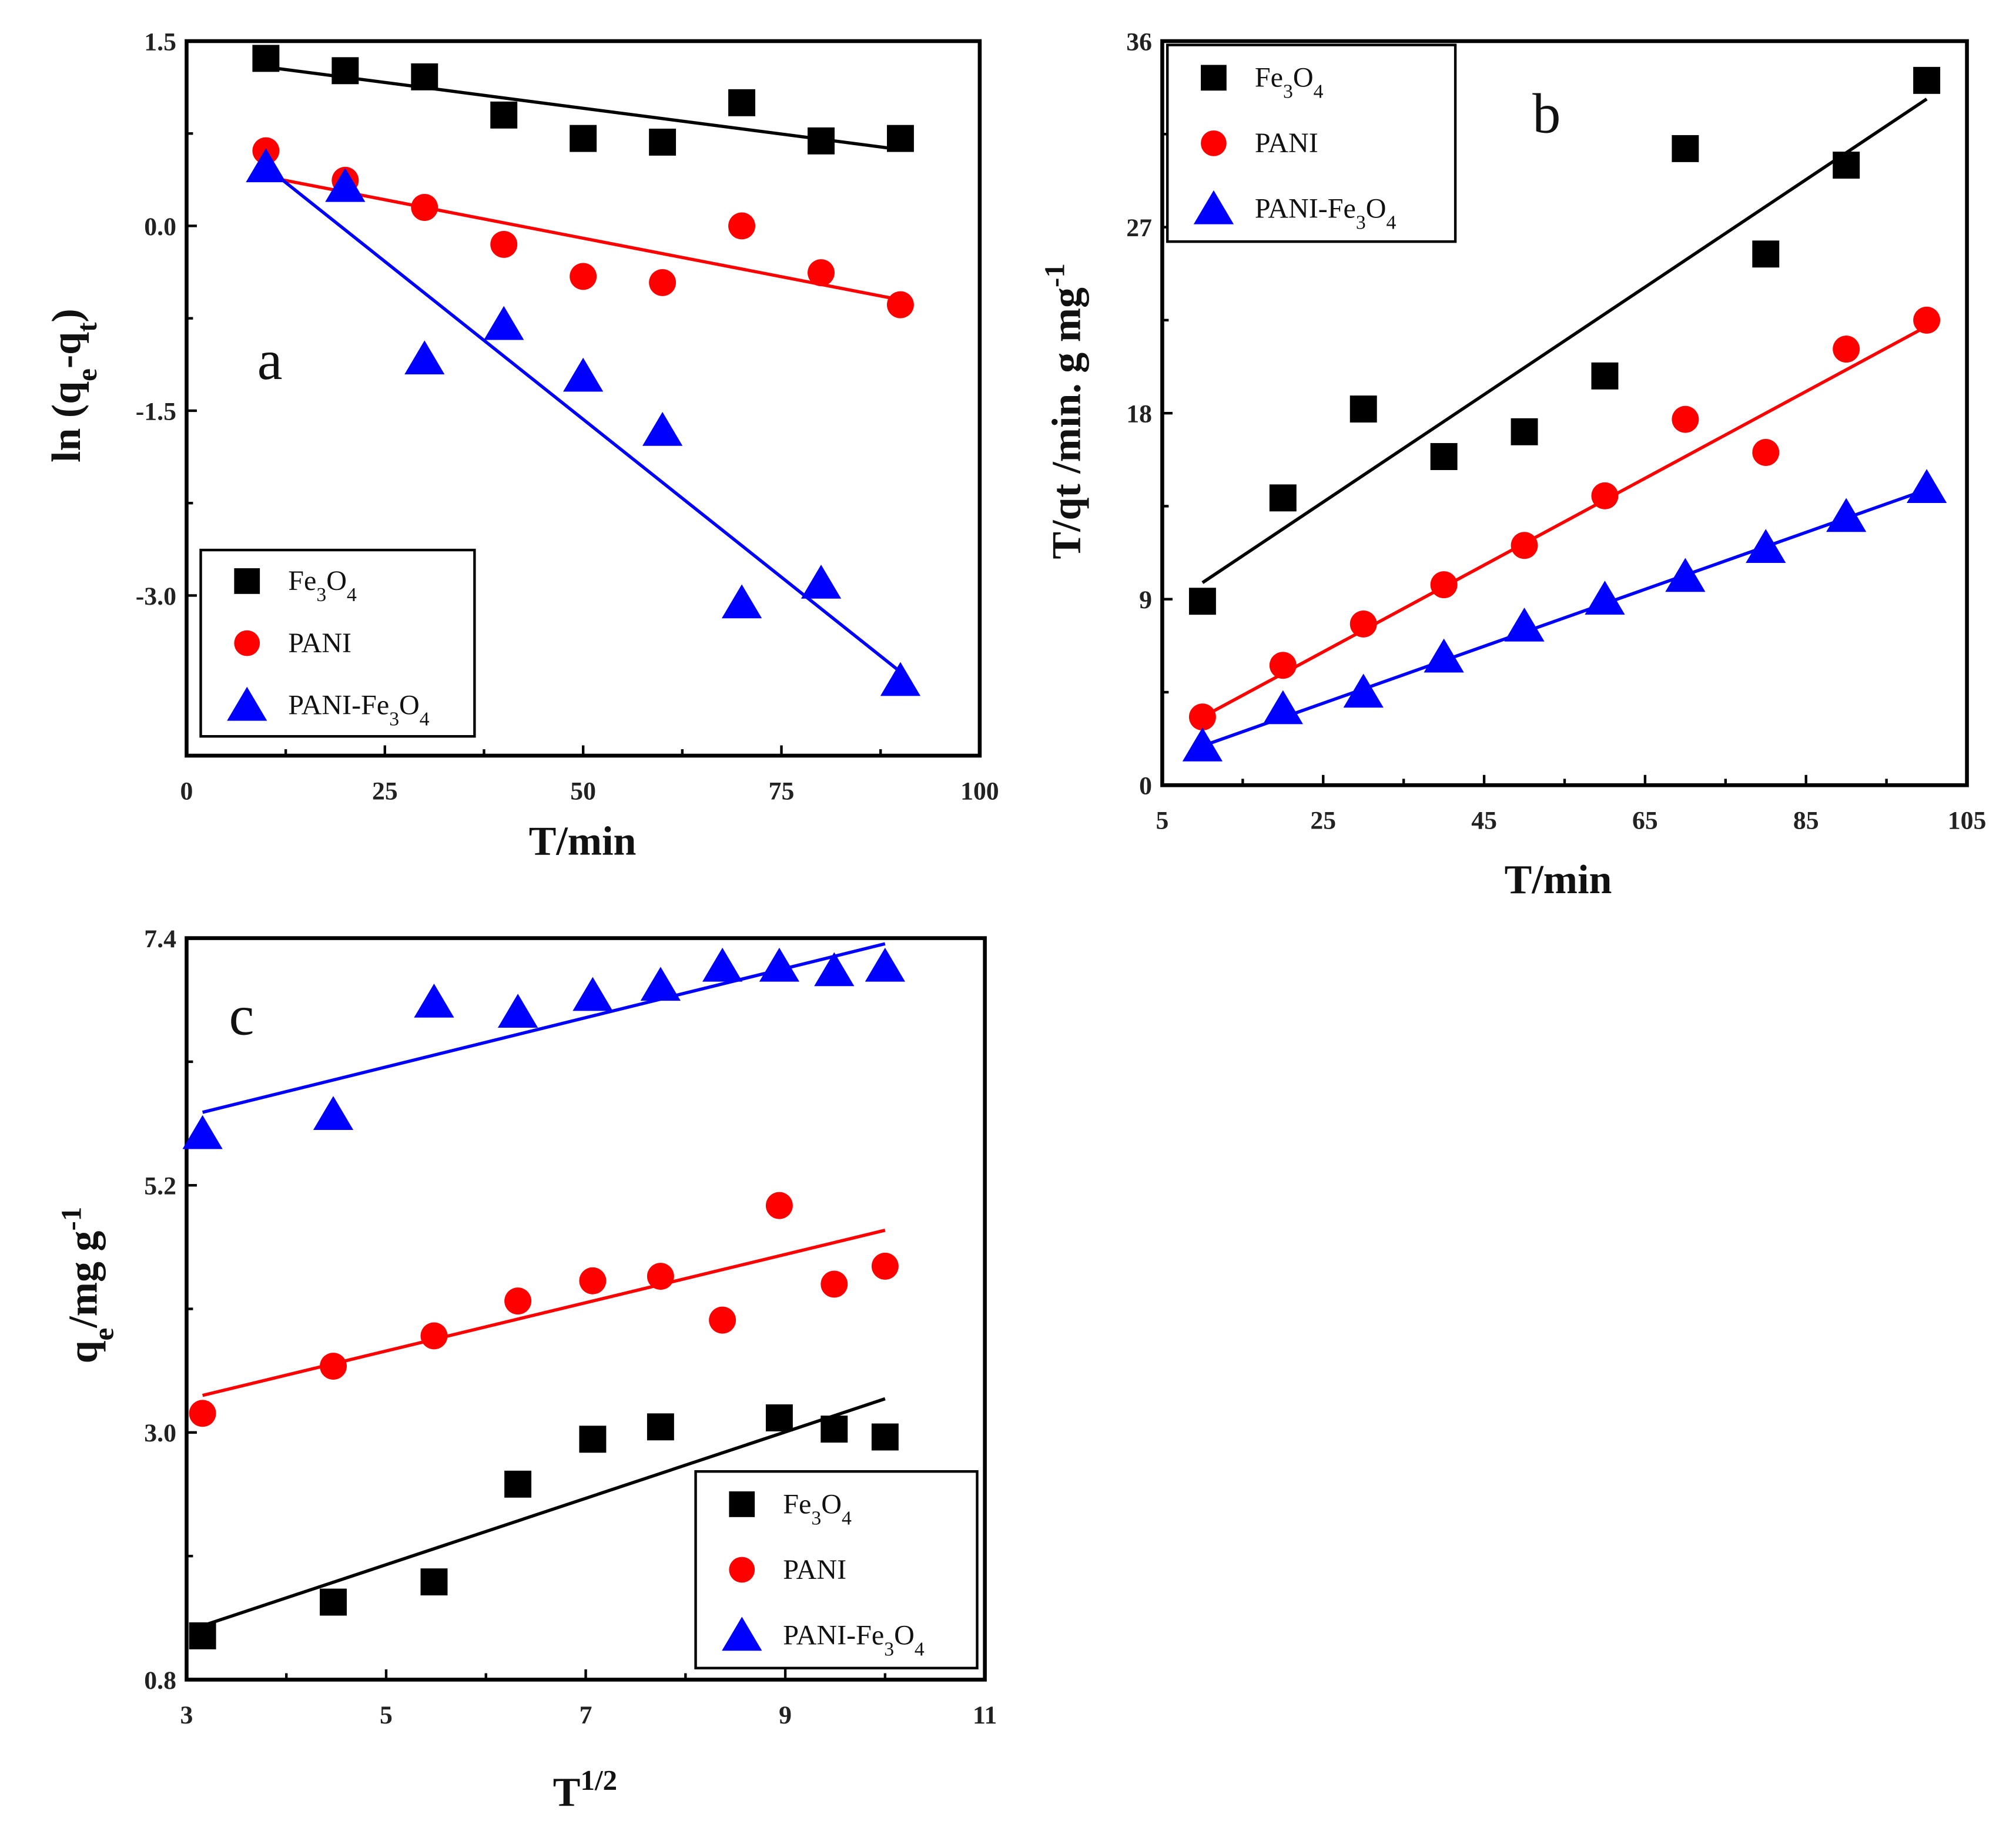 This screenshot has width=2016, height=1848. Describe the element at coordinates (1064, 411) in the screenshot. I see `y-axis-label: T/qt /min. g mg-1` at that location.